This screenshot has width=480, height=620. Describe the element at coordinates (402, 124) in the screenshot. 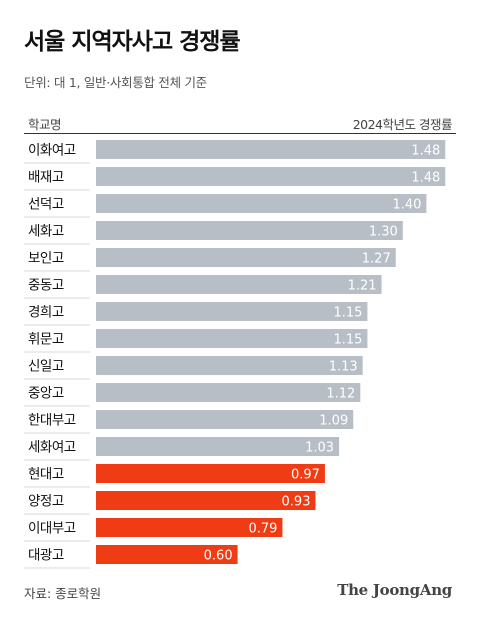

I see `column-header-ratio: 2024학년도 경쟁률` at that location.